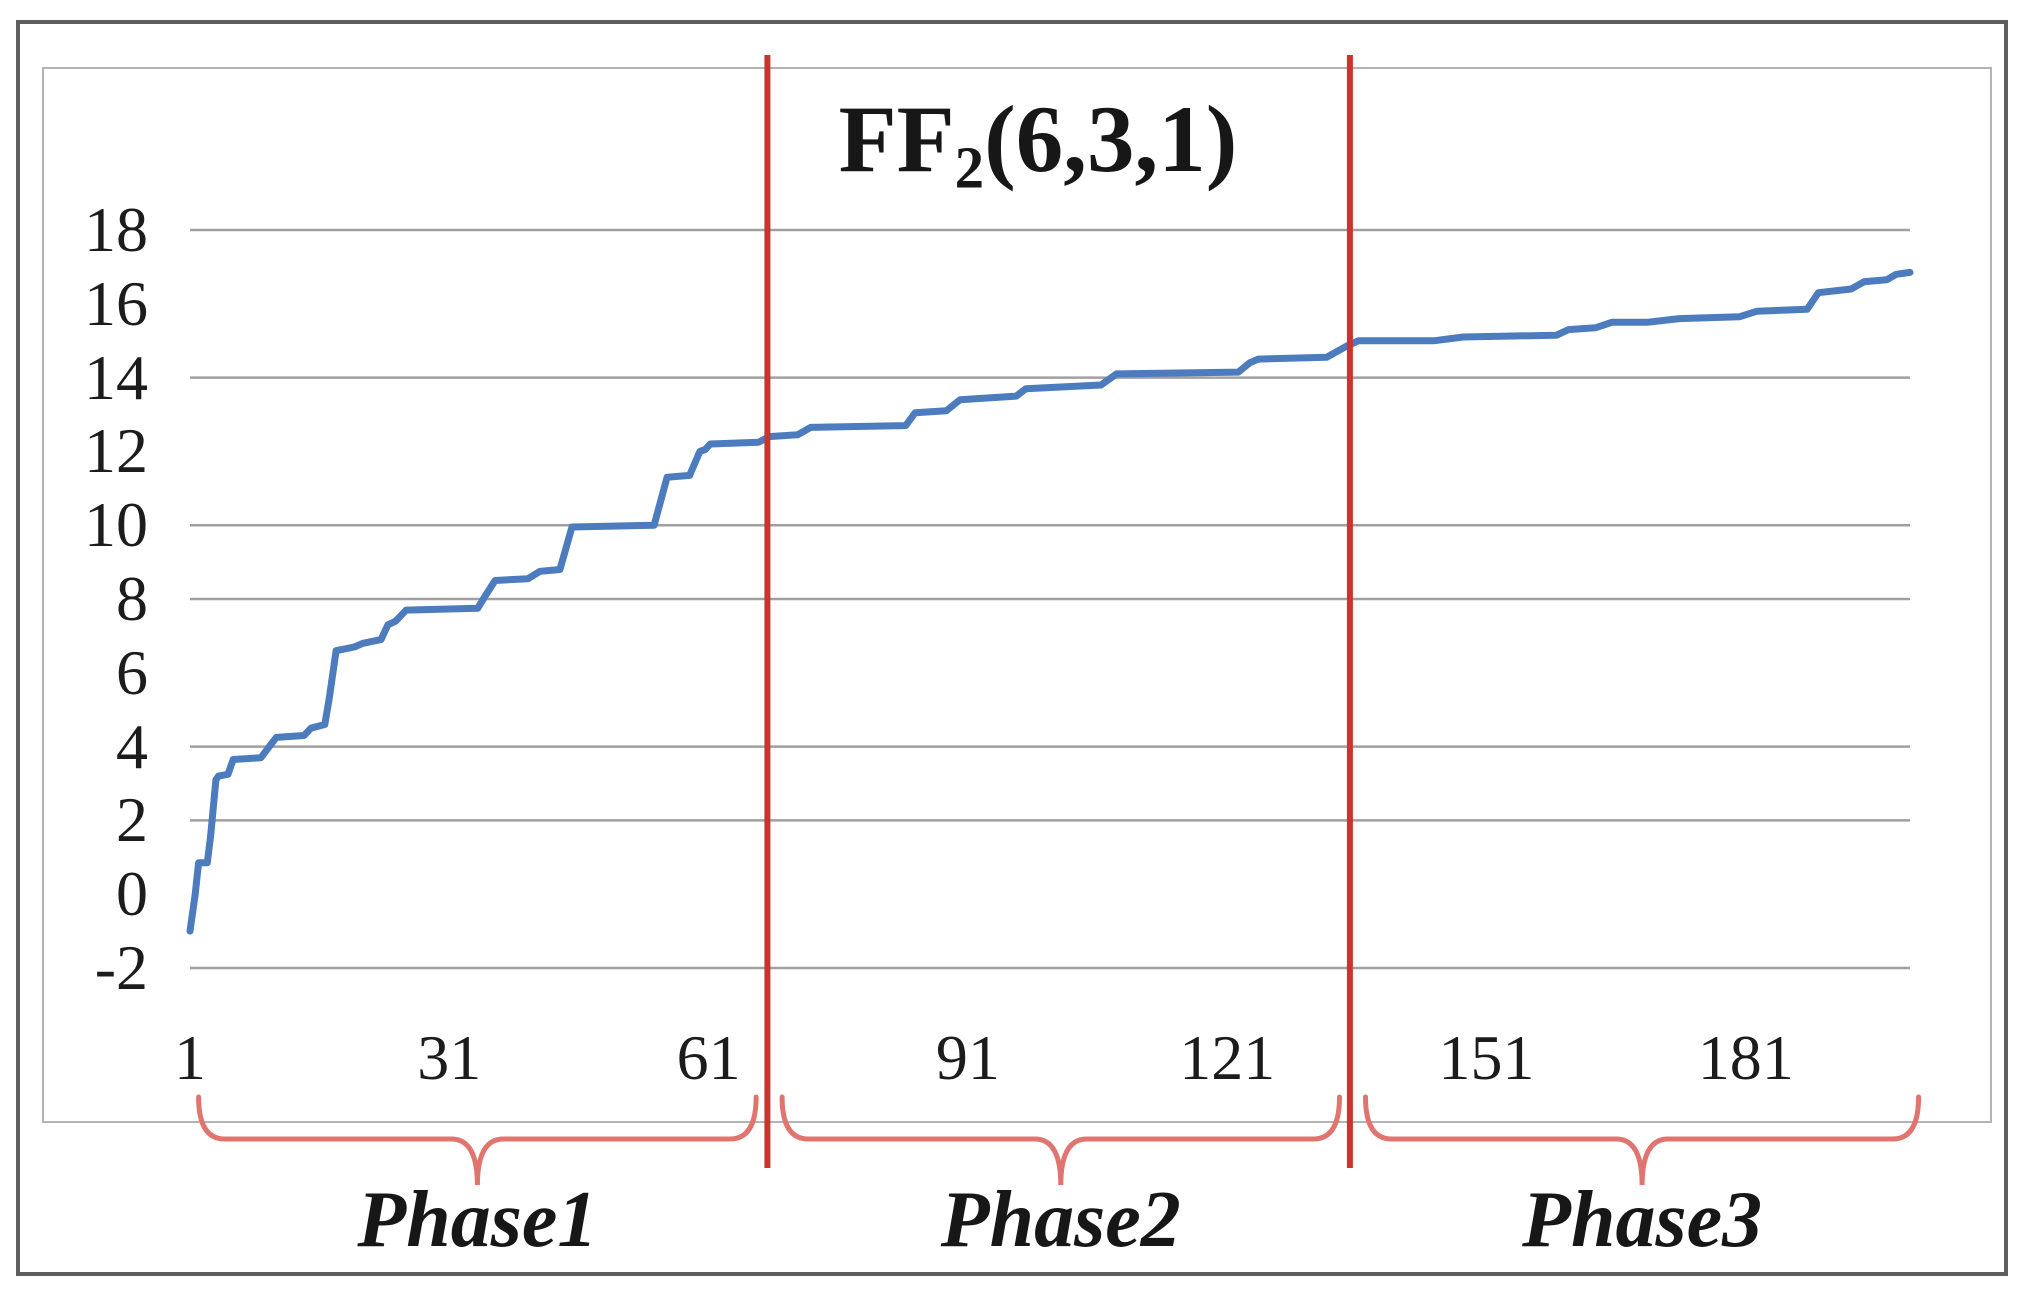  I want to click on chart-title-suffix: (6,3,1), so click(1111, 139).